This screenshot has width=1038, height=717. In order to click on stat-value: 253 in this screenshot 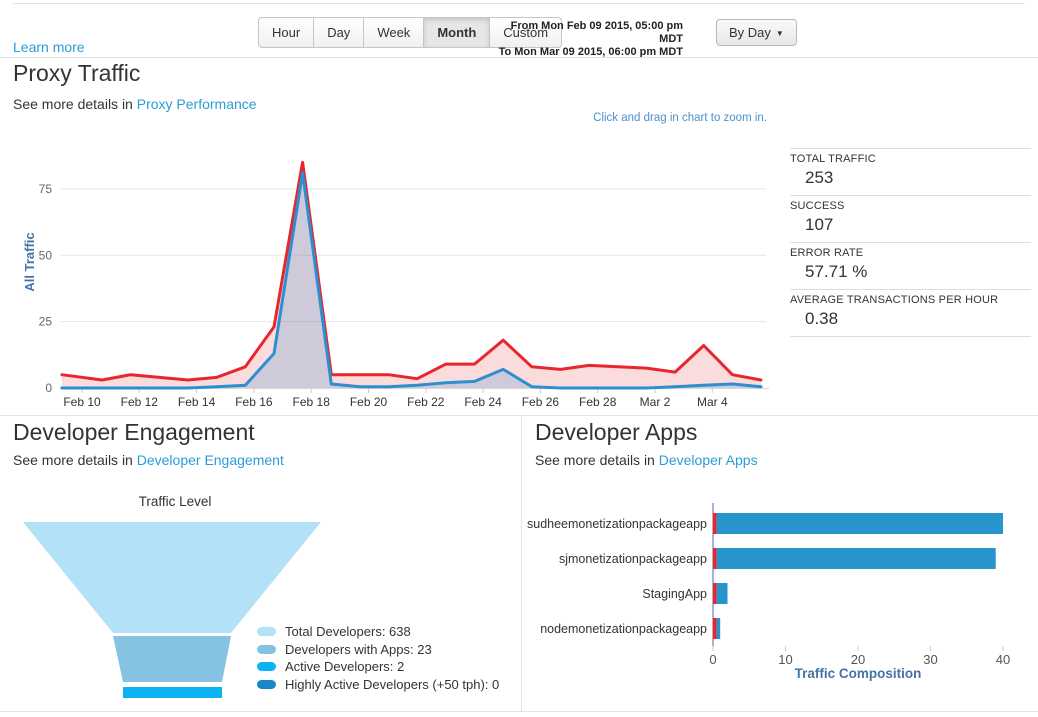, I will do `click(819, 177)`.